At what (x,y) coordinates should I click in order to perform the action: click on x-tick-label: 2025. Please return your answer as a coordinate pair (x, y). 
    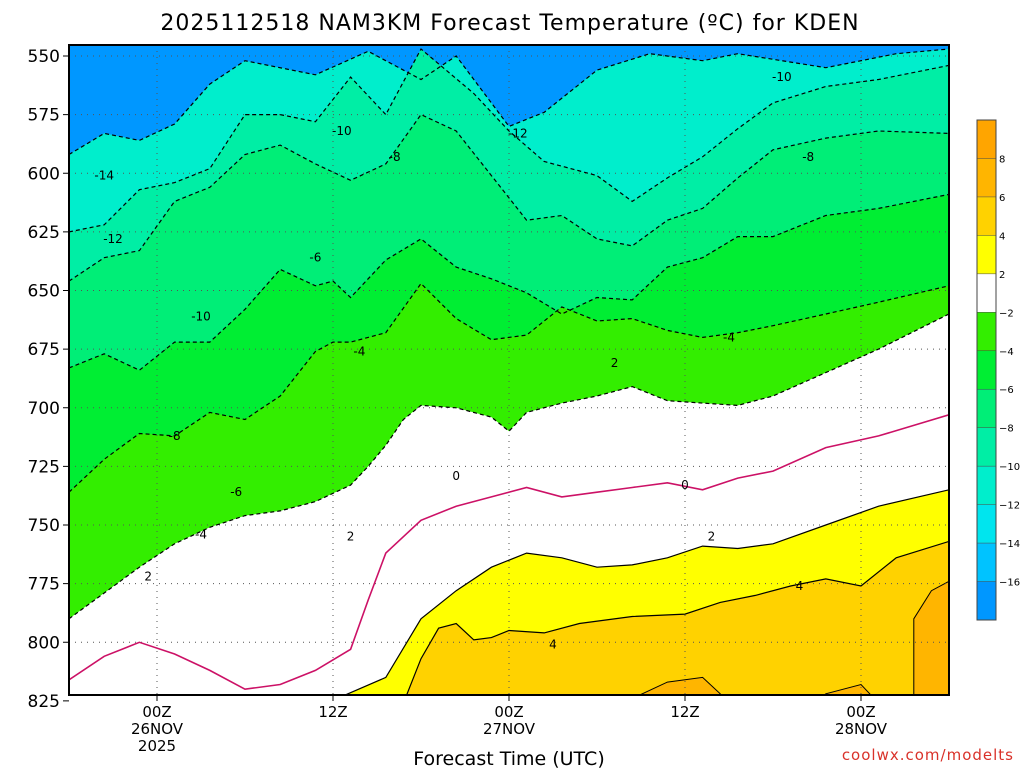
    Looking at the image, I should click on (157, 746).